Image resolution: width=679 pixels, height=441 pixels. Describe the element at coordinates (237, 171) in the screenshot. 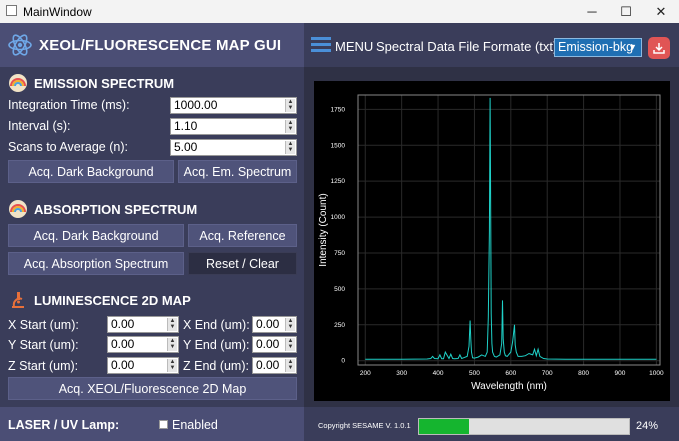

I see `emission-spectrum-button: Acq. Em. Spectrum` at that location.